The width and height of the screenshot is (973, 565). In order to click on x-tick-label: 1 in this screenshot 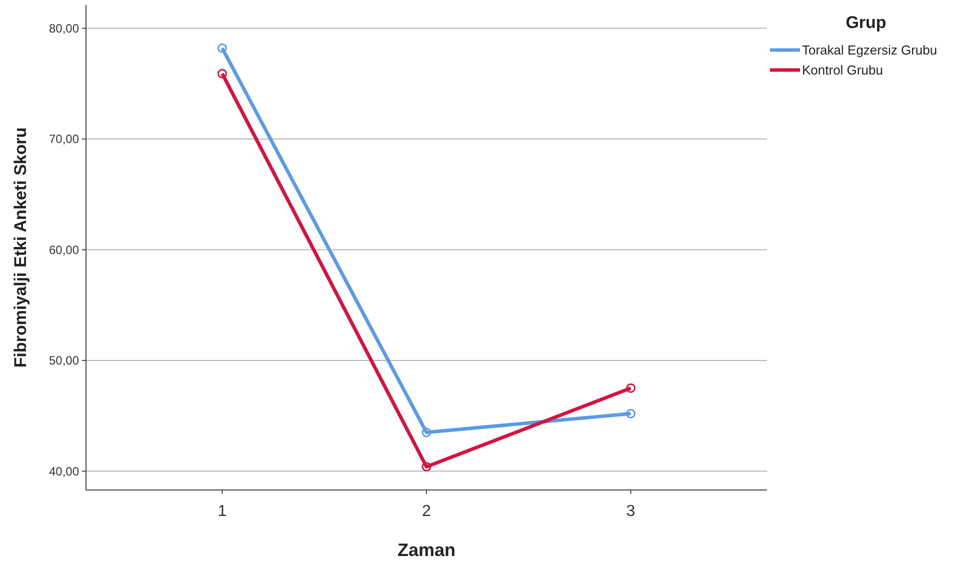, I will do `click(222, 511)`.